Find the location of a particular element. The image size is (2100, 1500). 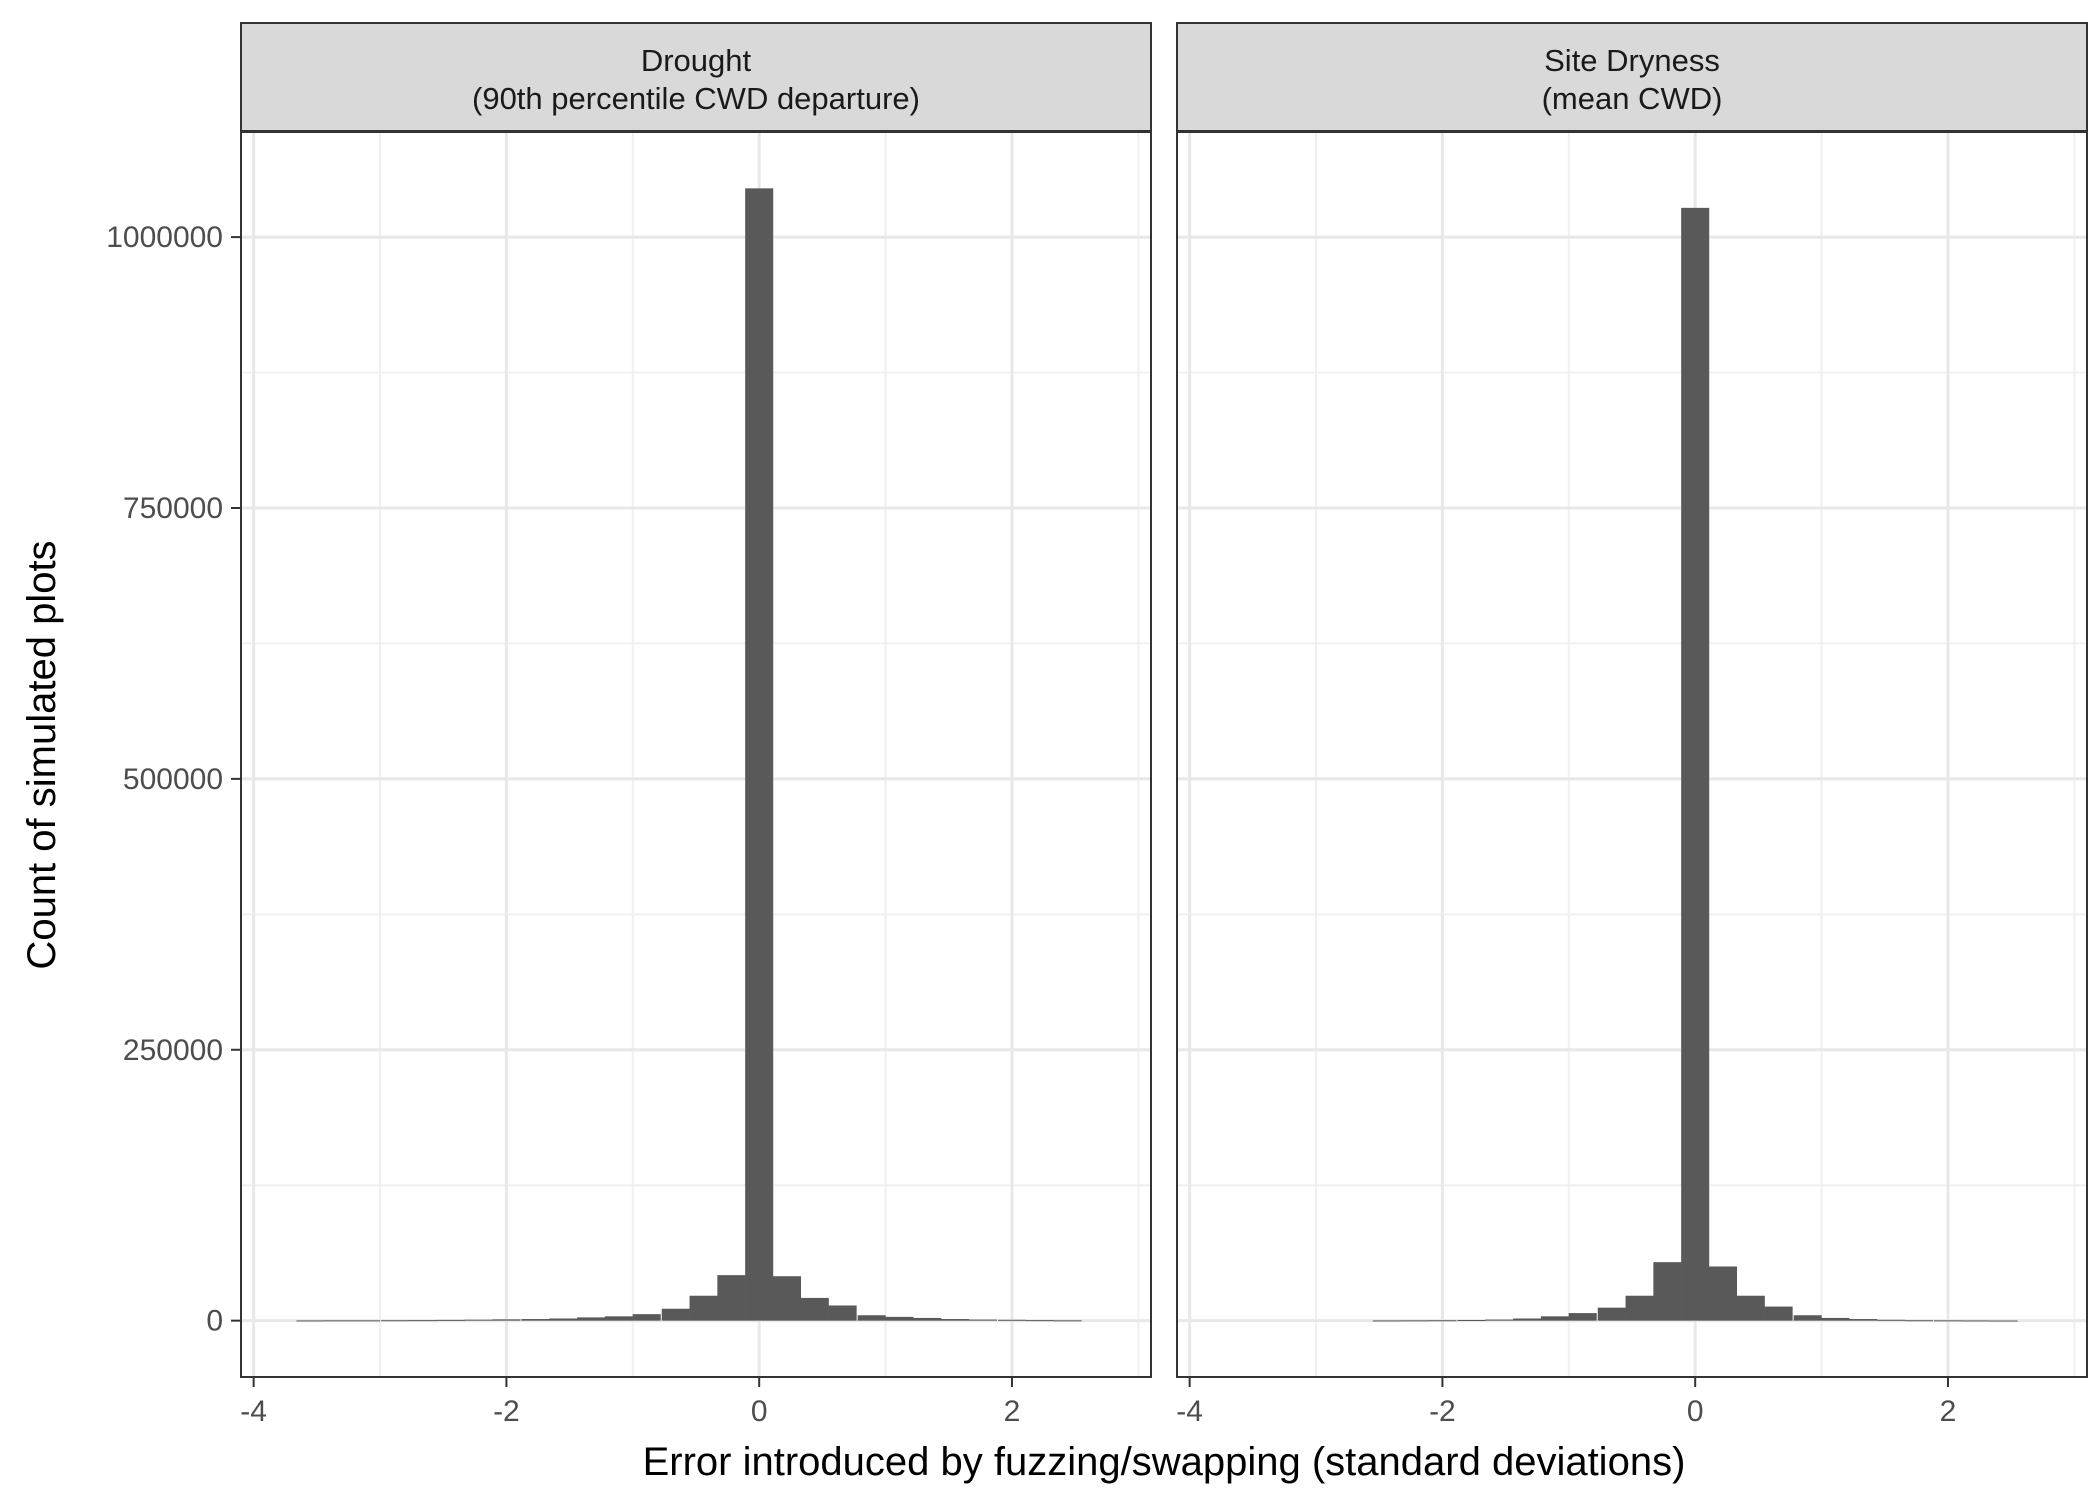

strip-title-line1: Site Dryness is located at coordinates (1632, 60).